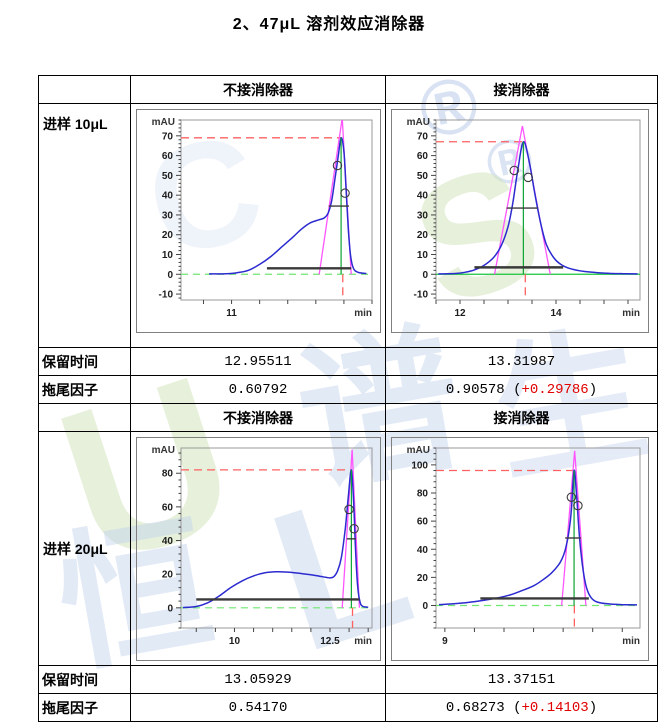 The height and width of the screenshot is (726, 658). I want to click on svg-text: 100, so click(419, 465).